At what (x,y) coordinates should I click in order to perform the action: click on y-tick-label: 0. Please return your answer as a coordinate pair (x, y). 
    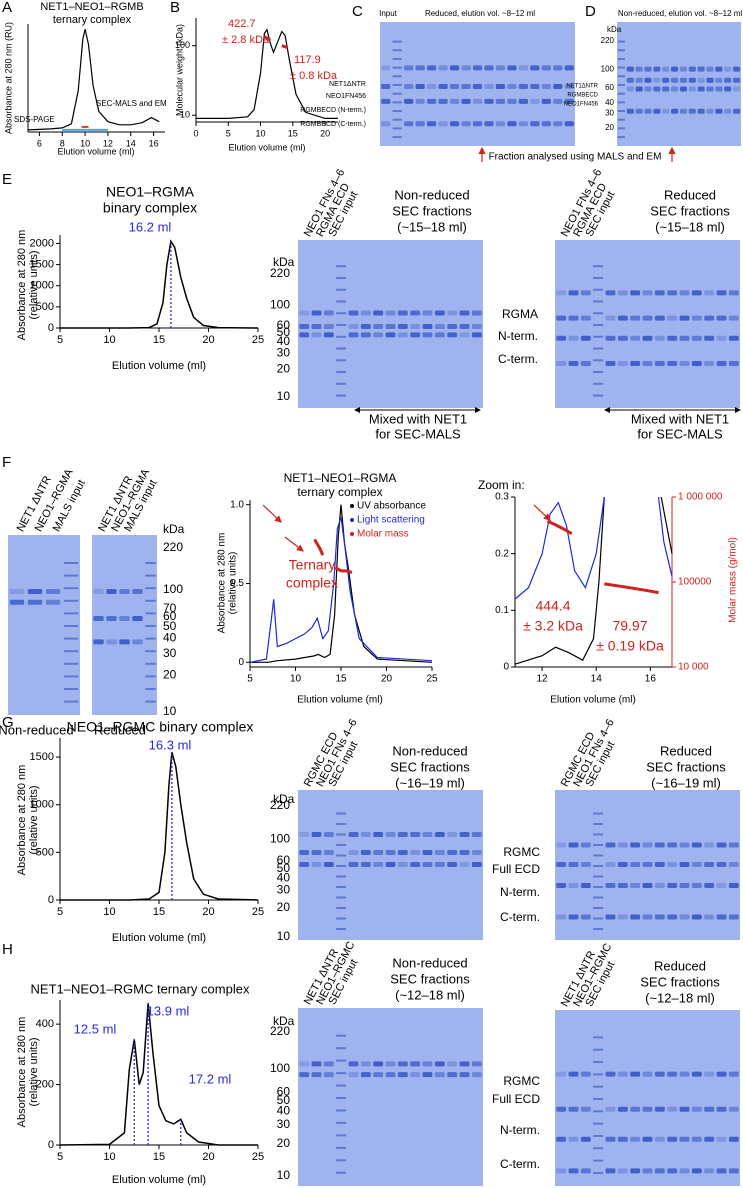
    Looking at the image, I should click on (241, 662).